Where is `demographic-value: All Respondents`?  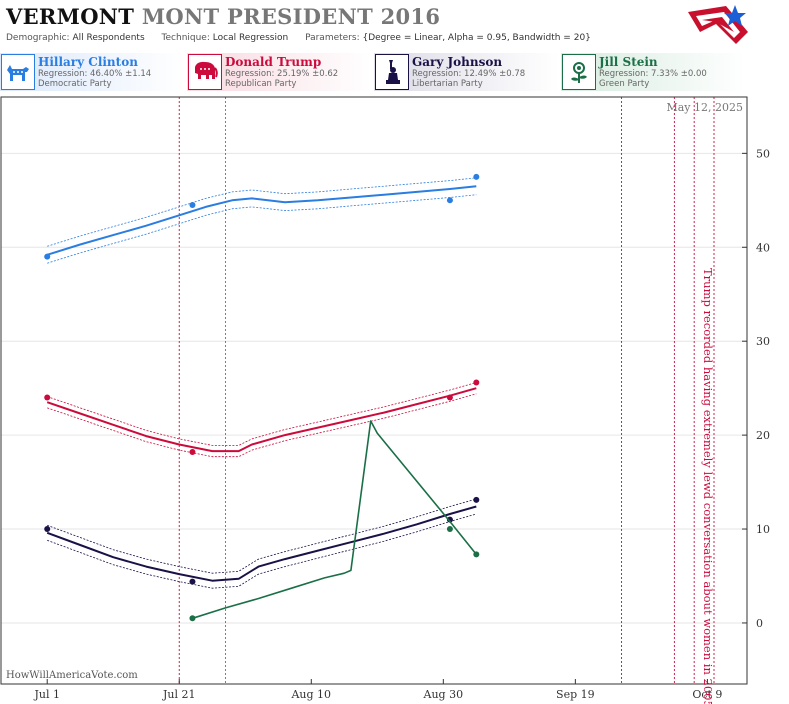 demographic-value: All Respondents is located at coordinates (108, 38).